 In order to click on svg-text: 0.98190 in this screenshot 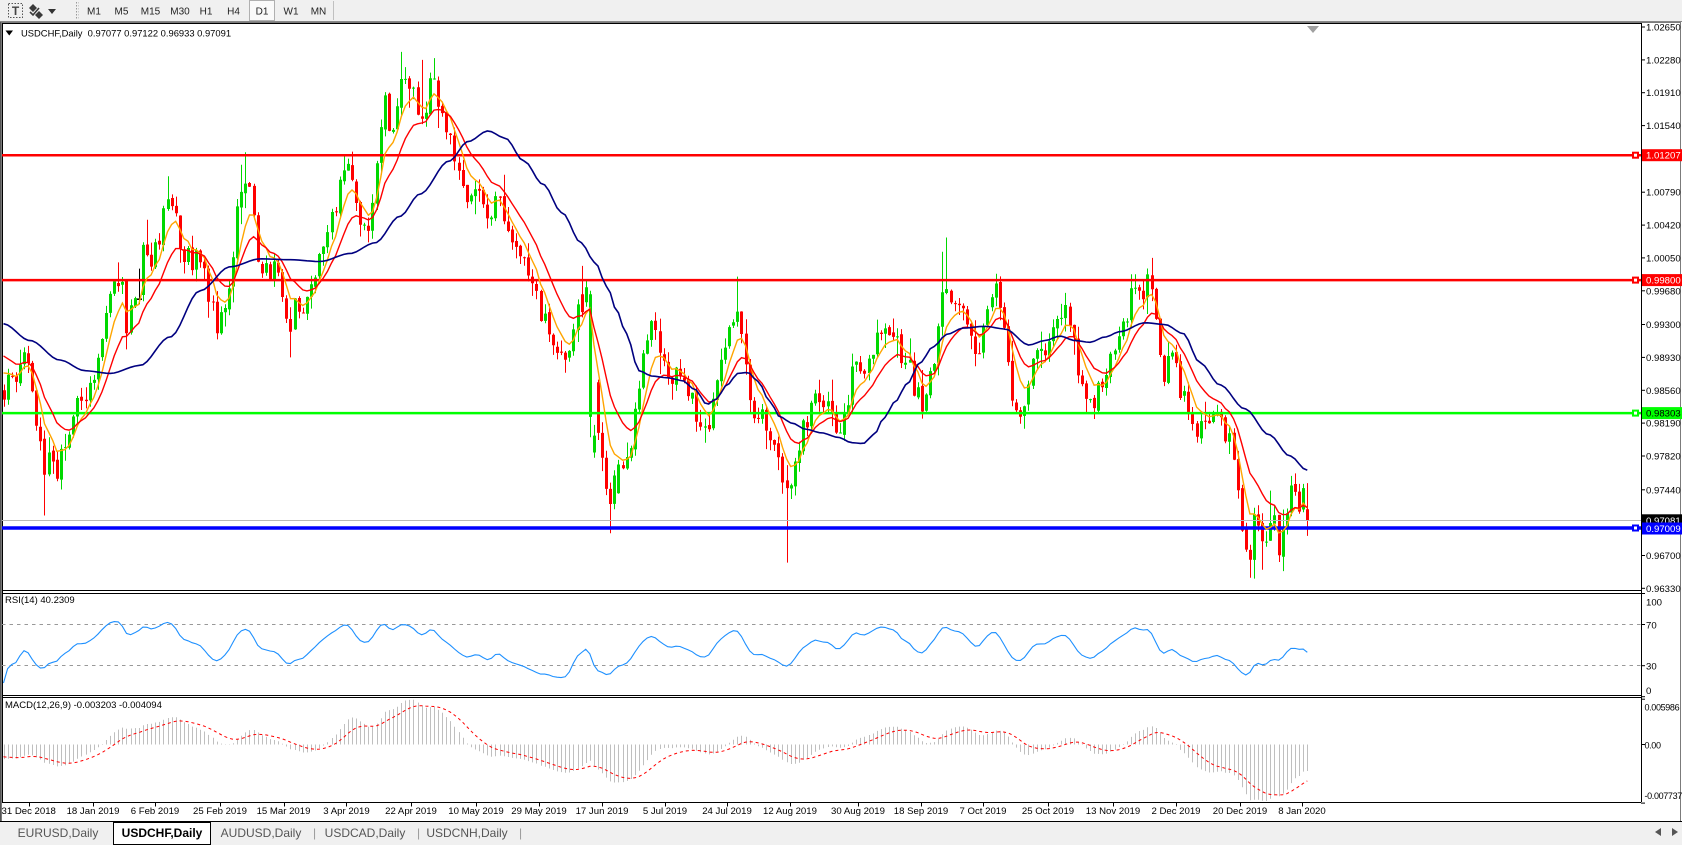, I will do `click(1663, 424)`.